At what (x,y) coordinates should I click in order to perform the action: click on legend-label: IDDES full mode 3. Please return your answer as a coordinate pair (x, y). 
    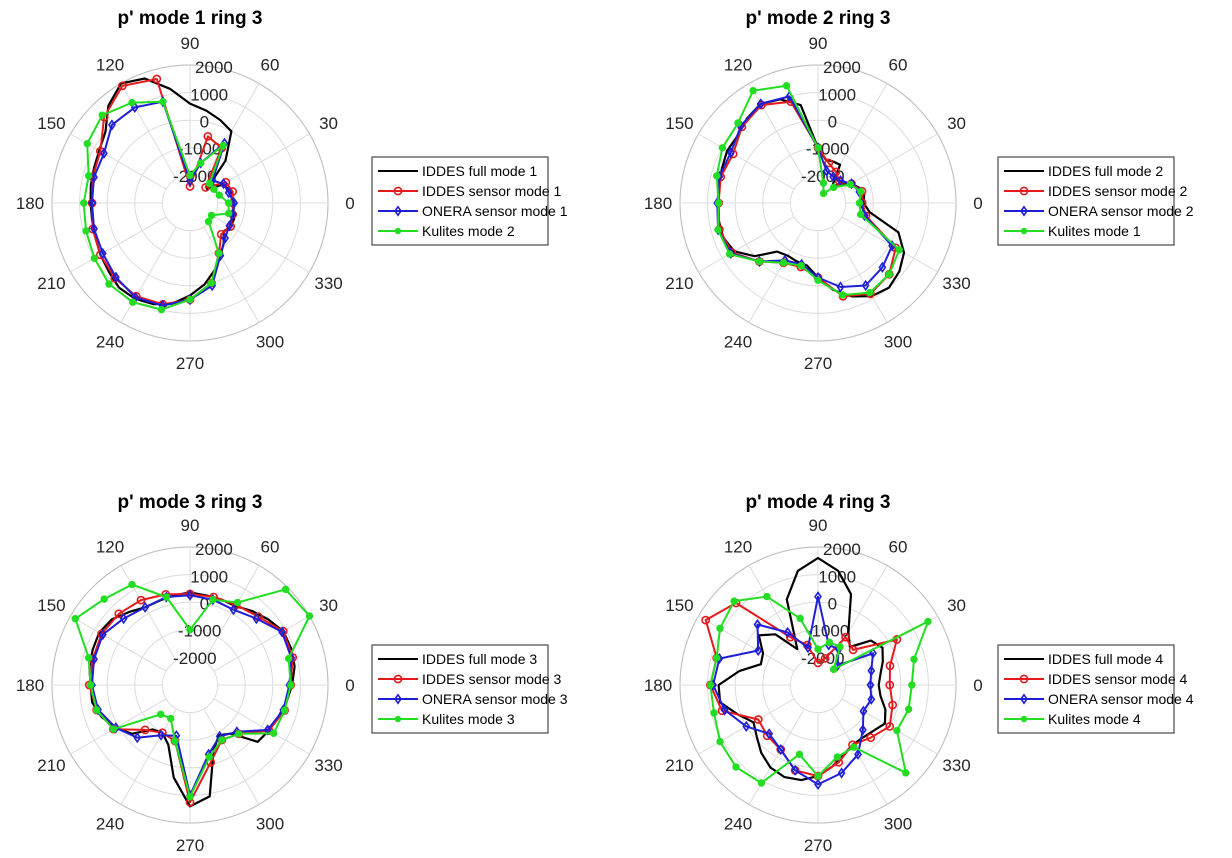
    Looking at the image, I should click on (479, 659).